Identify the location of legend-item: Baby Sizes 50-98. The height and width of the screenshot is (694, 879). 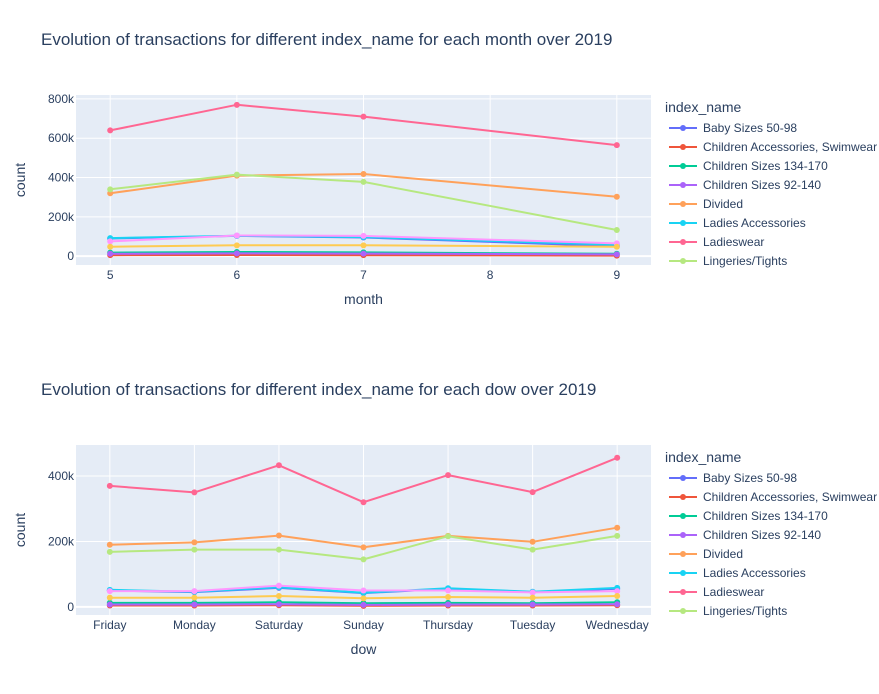
(733, 128).